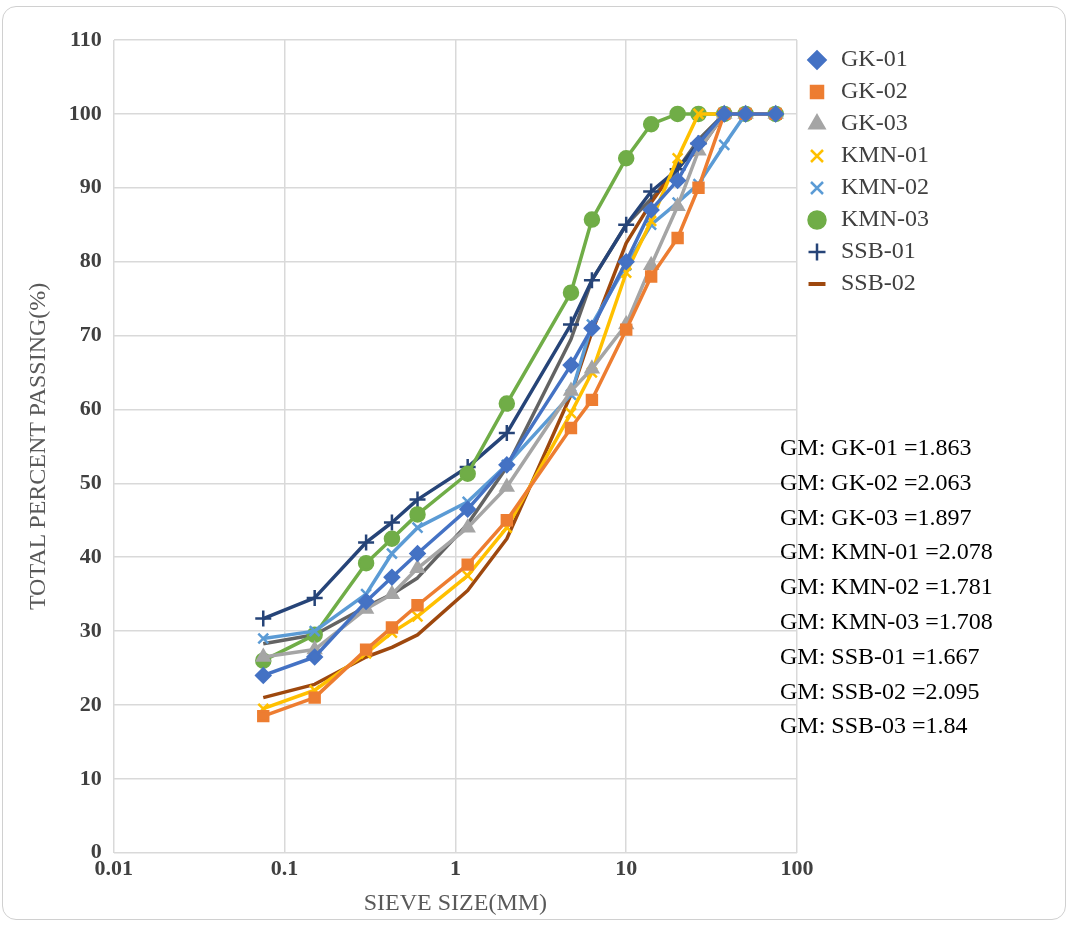  I want to click on legend-label: SSB-02, so click(878, 282).